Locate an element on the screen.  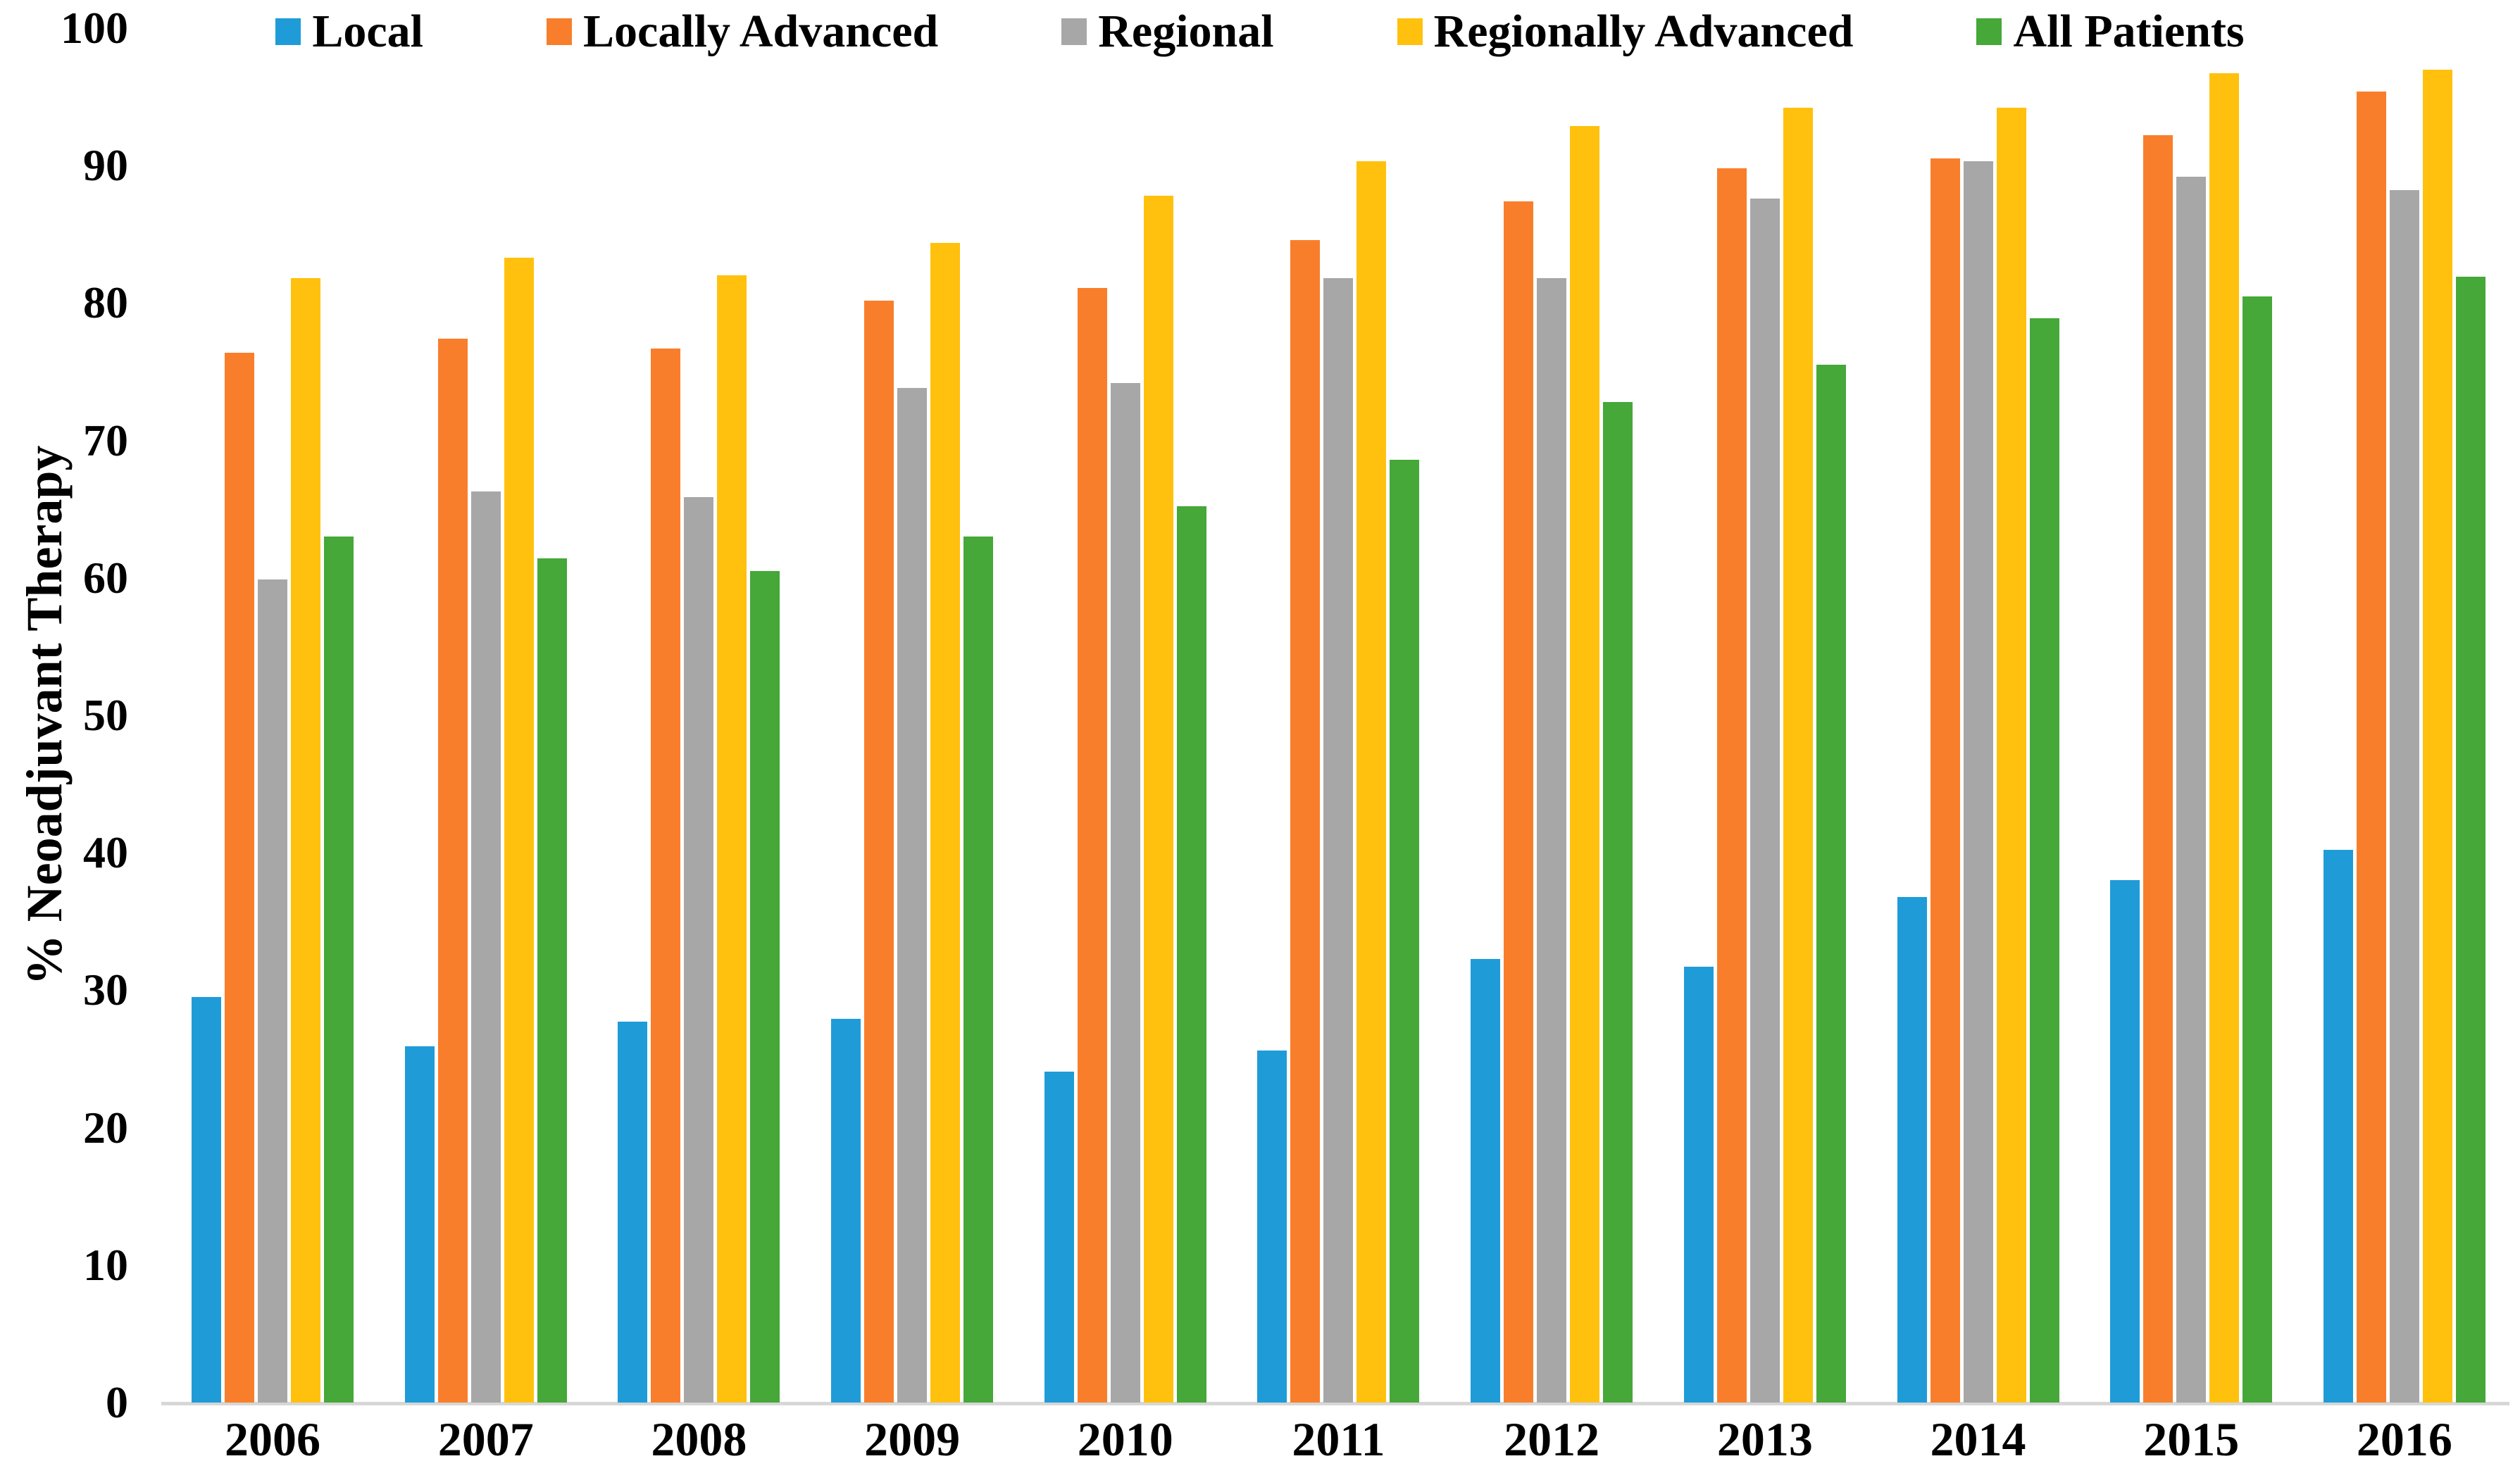
legend-marker-locally-advanced is located at coordinates (560, 31).